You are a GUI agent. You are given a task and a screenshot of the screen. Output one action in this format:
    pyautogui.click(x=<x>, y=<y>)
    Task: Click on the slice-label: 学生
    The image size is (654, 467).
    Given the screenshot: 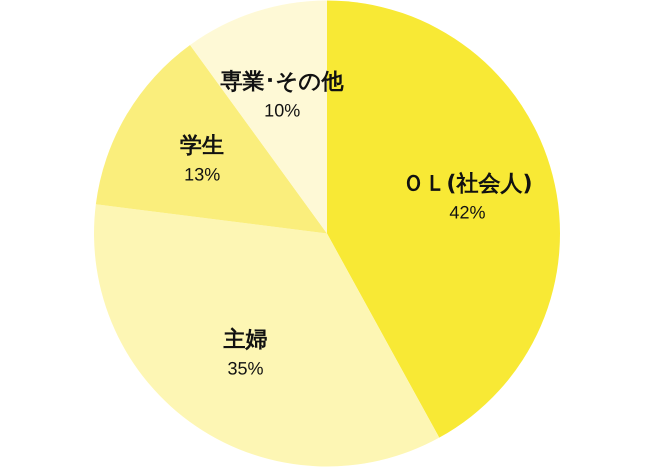 What is the action you would take?
    pyautogui.click(x=202, y=146)
    